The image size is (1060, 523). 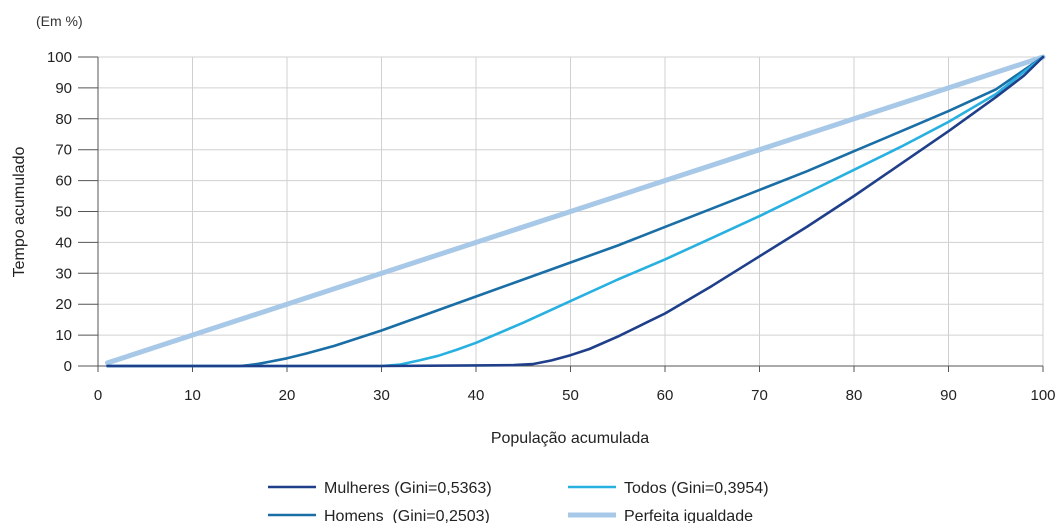 I want to click on x-tick-label: 100, so click(x=1042, y=395).